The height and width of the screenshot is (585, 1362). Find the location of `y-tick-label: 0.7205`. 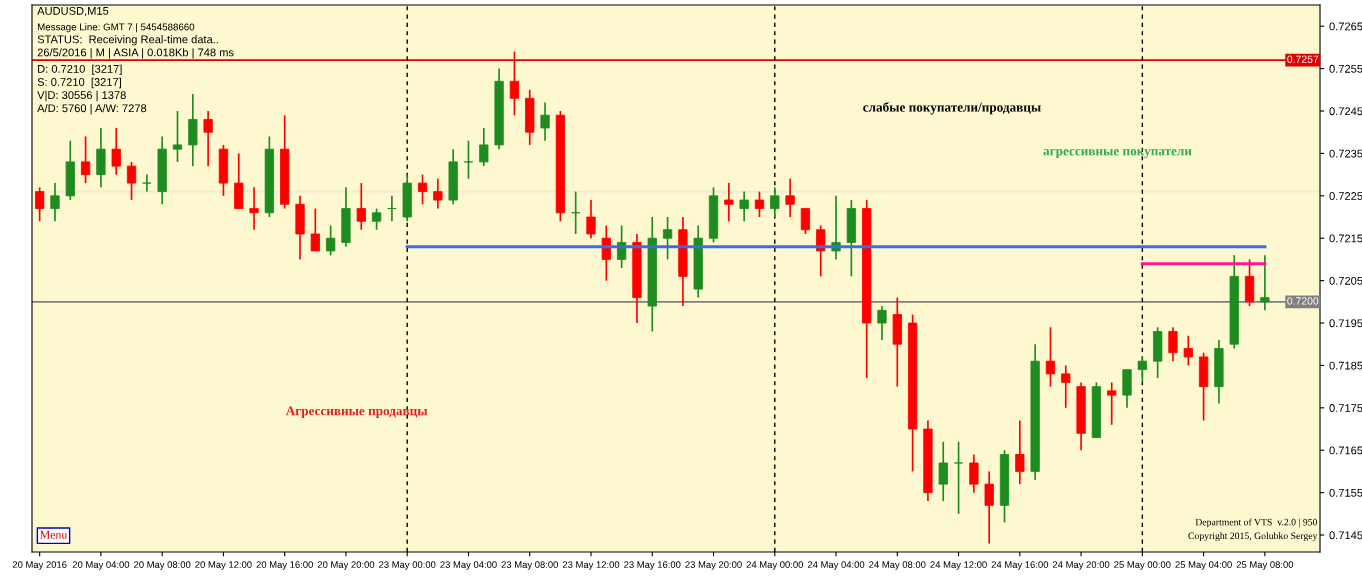

y-tick-label: 0.7205 is located at coordinates (1345, 280).